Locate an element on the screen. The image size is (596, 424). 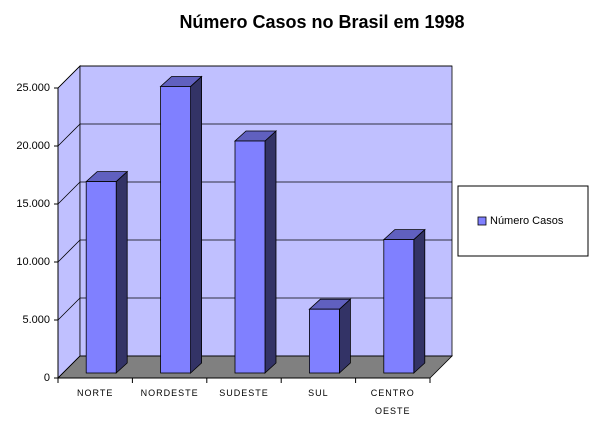
x-tick-label: SUDESTE is located at coordinates (244, 393).